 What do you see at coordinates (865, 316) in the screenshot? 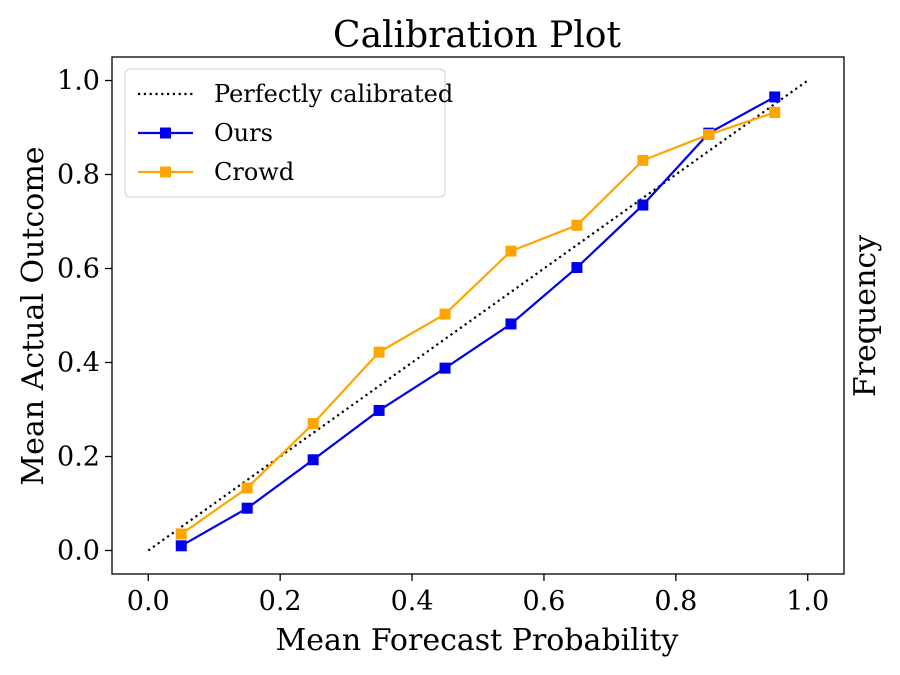
I see `y2-axis-label: Frequency` at bounding box center [865, 316].